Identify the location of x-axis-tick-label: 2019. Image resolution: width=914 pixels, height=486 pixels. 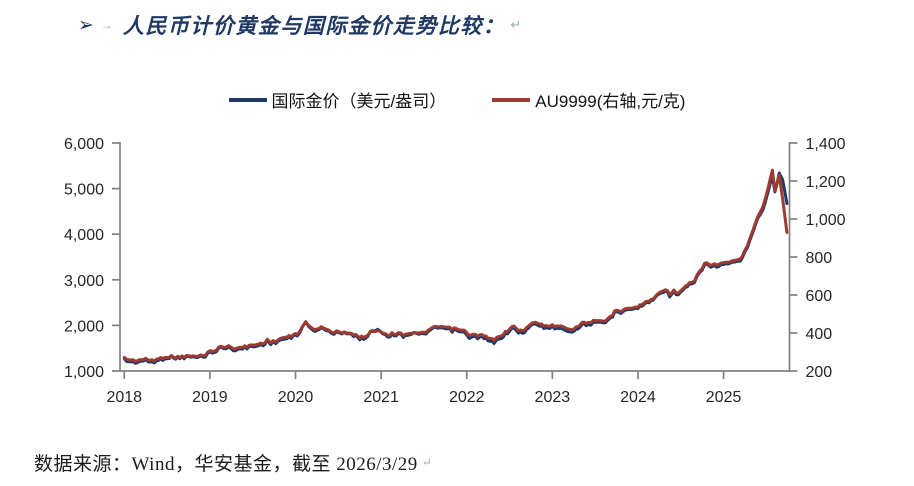
(210, 397).